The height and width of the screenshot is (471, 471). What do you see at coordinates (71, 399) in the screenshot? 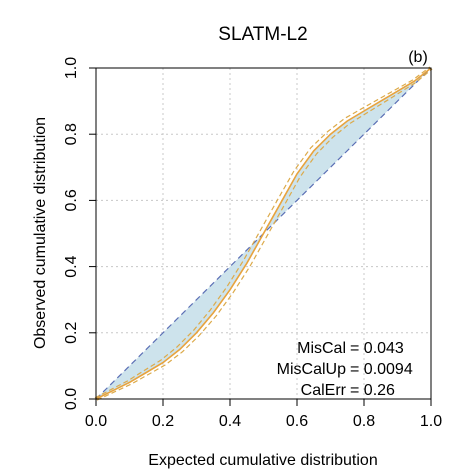
I see `y-tick-label: 0.0` at bounding box center [71, 399].